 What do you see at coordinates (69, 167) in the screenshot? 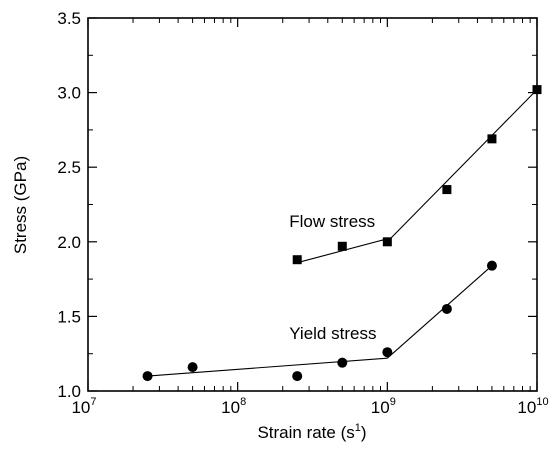
I see `y-tick-label: 2.5` at bounding box center [69, 167].